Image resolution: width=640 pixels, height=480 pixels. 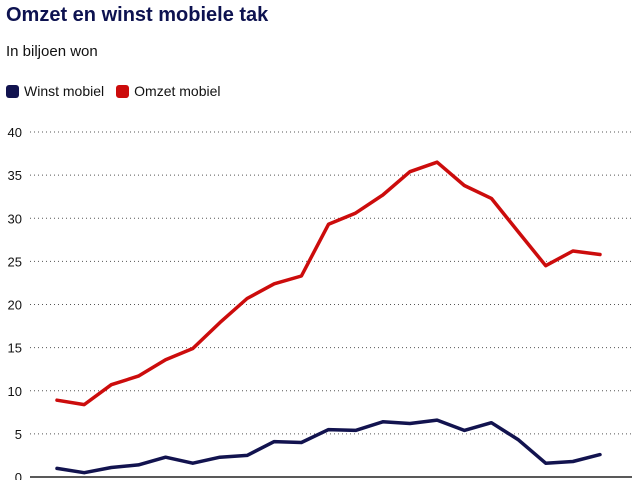 I want to click on chart-title: Omzet en winst mobiele tak, so click(x=137, y=15).